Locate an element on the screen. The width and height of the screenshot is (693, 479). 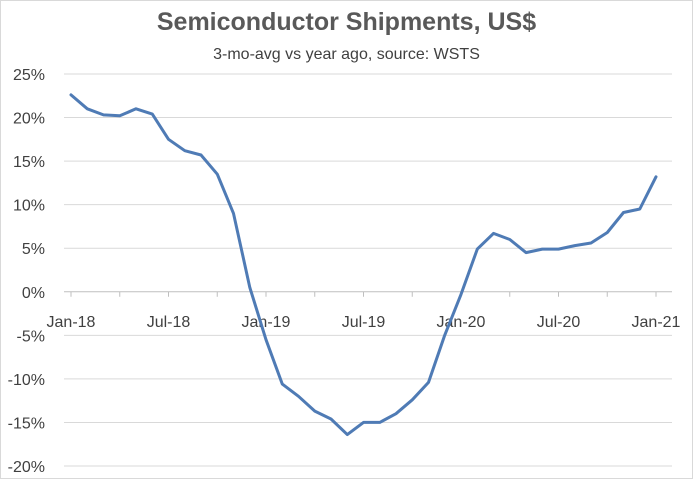
y-tick-label: -15% is located at coordinates (26, 423).